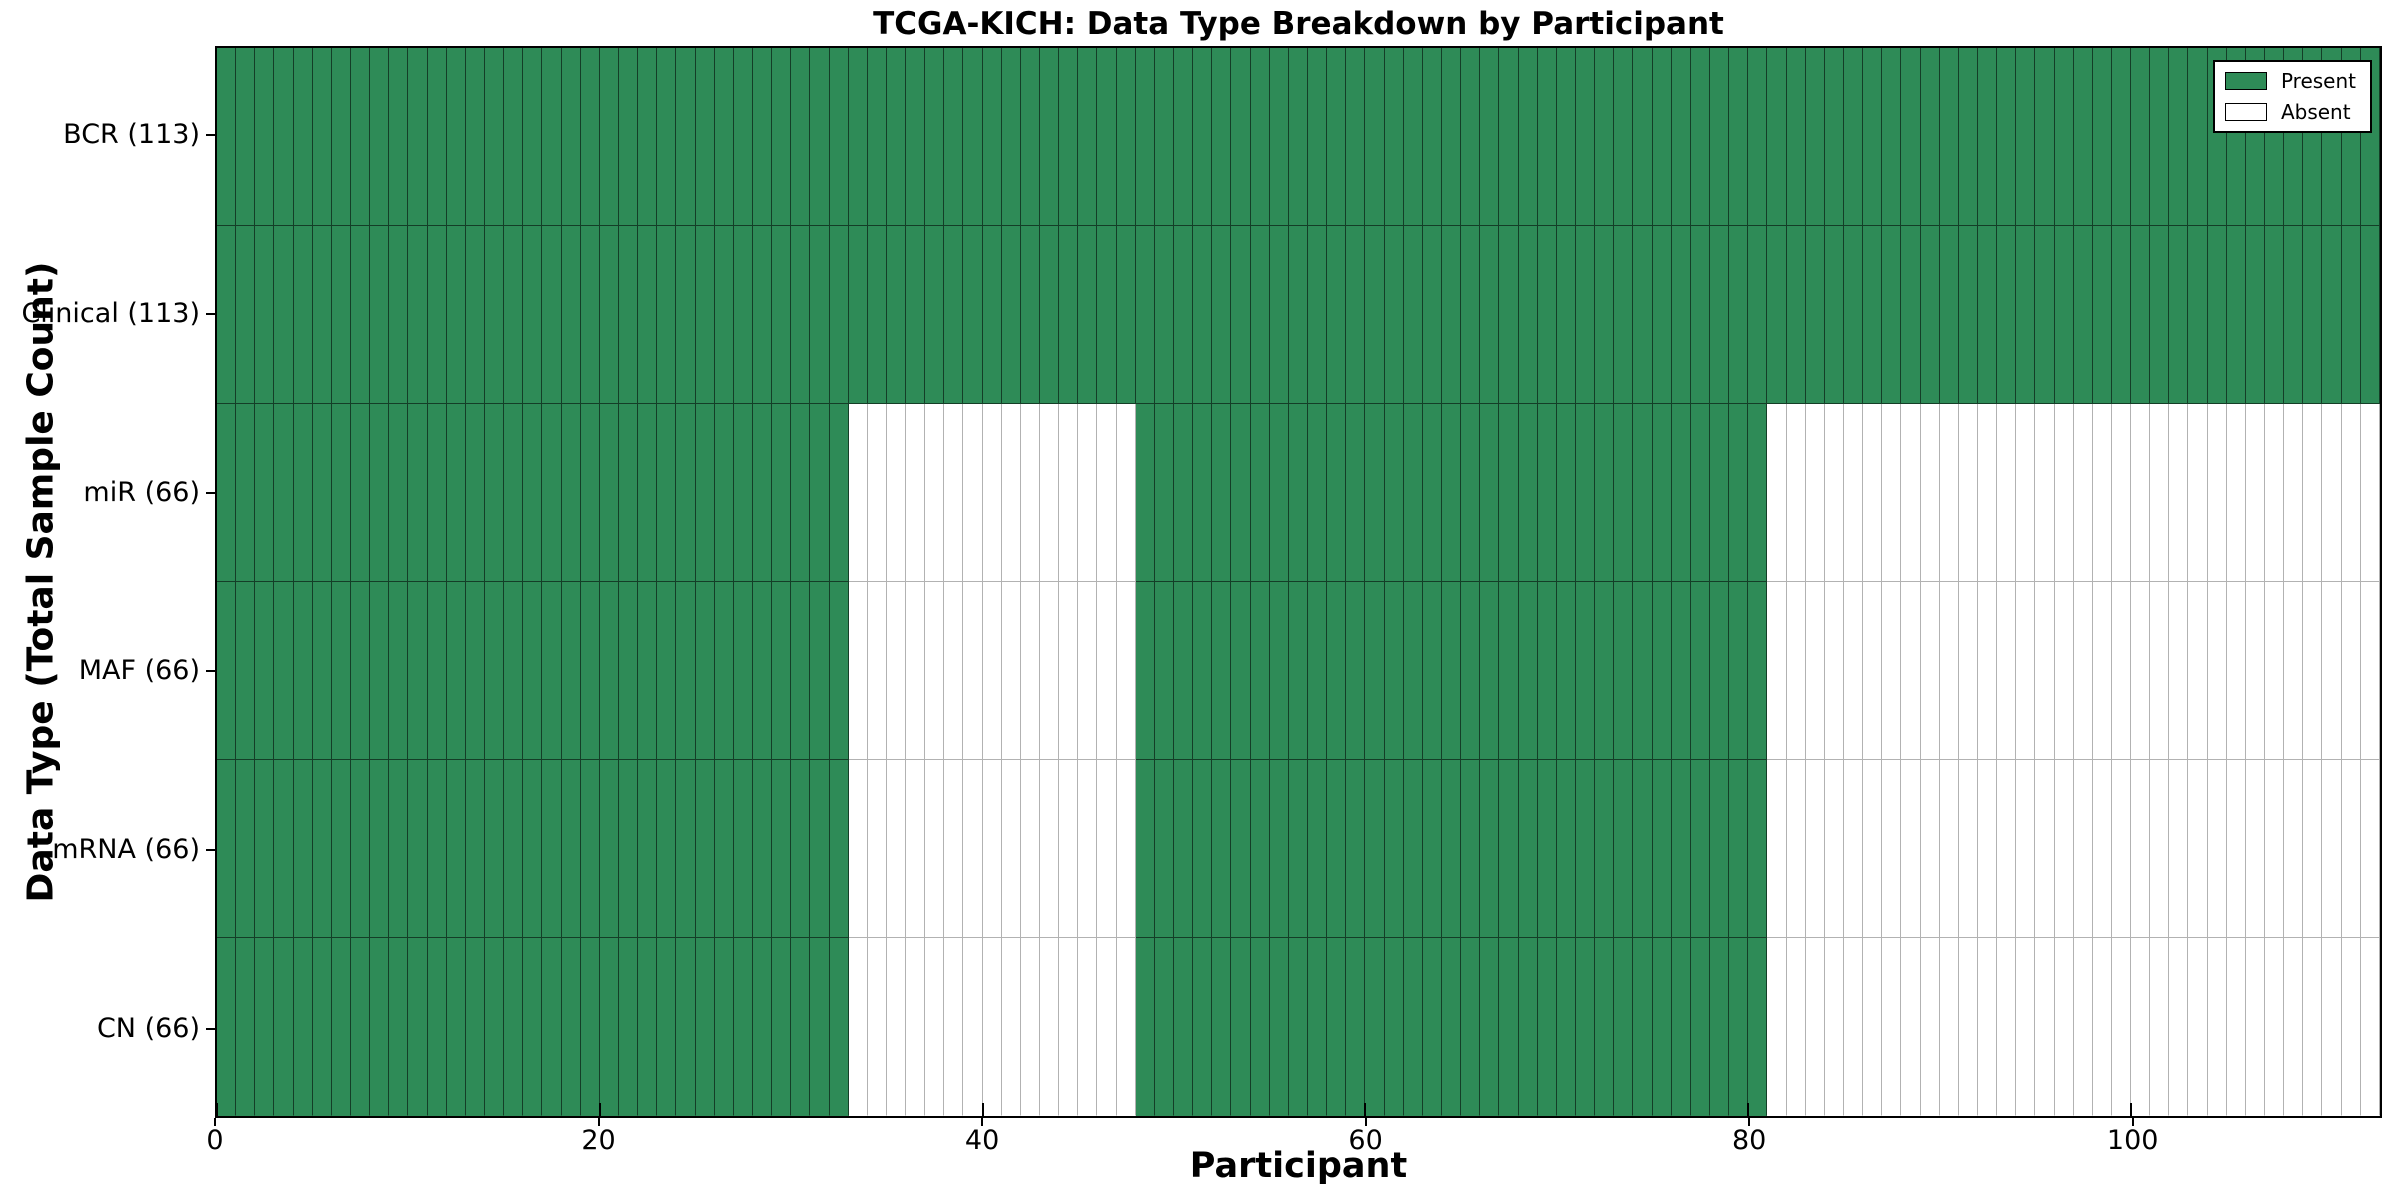 This screenshot has width=2400, height=1200. I want to click on y-tick-label: mRNA (66), so click(126, 849).